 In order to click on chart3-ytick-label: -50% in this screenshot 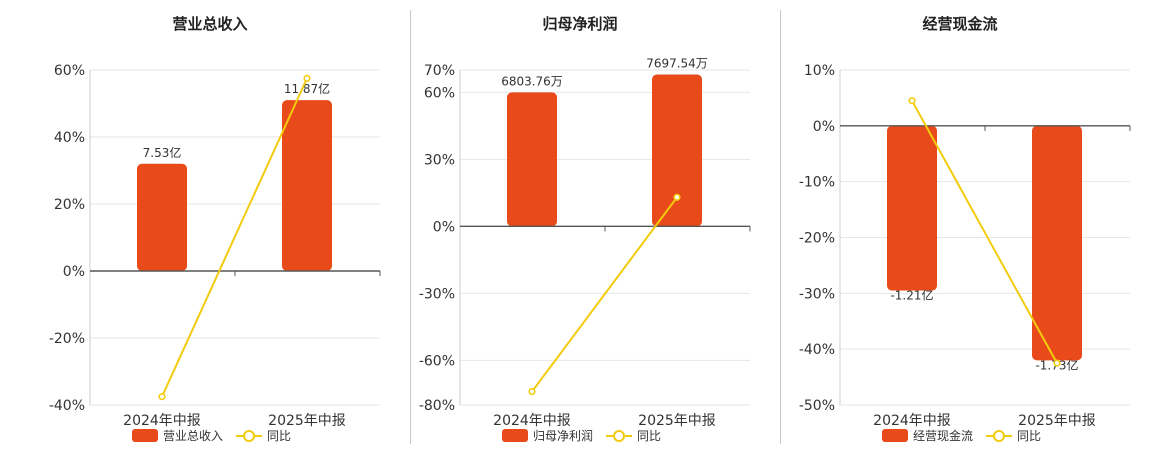, I will do `click(817, 406)`.